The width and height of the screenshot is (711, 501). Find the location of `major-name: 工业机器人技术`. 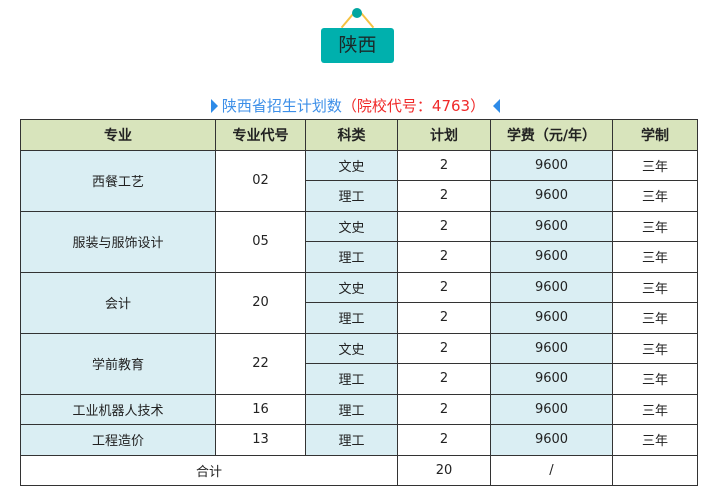

major-name: 工业机器人技术 is located at coordinates (118, 409).